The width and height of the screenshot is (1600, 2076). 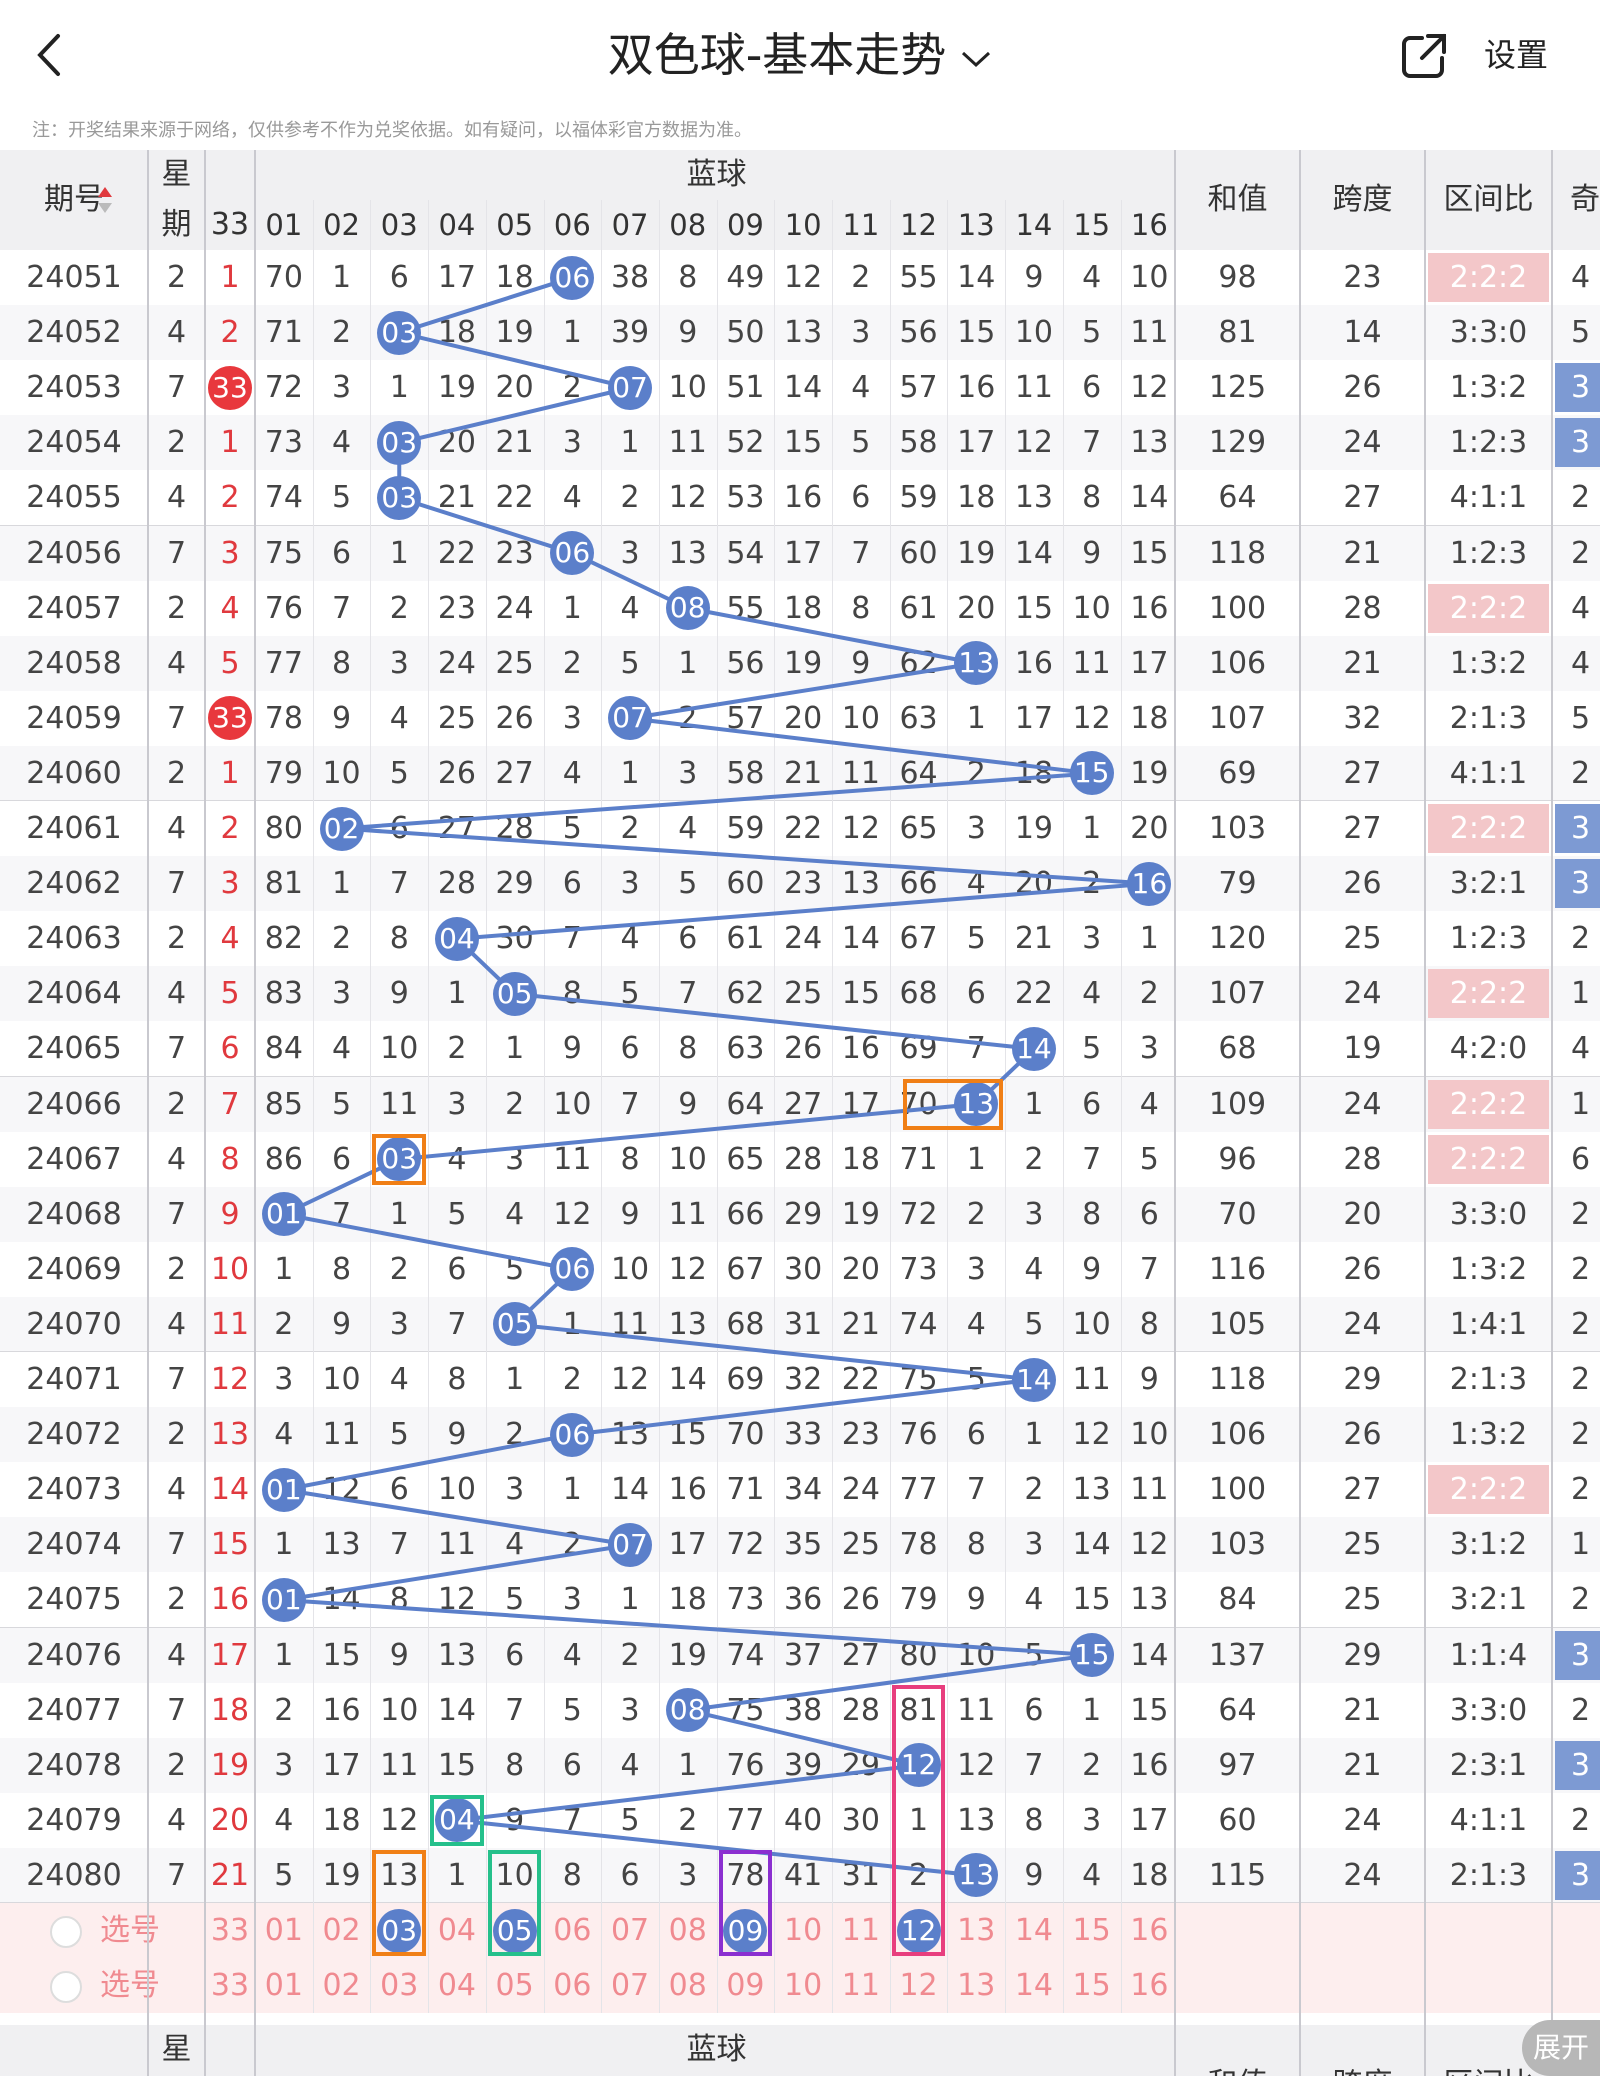 I want to click on picked-blue-ball: 09, so click(x=745, y=1930).